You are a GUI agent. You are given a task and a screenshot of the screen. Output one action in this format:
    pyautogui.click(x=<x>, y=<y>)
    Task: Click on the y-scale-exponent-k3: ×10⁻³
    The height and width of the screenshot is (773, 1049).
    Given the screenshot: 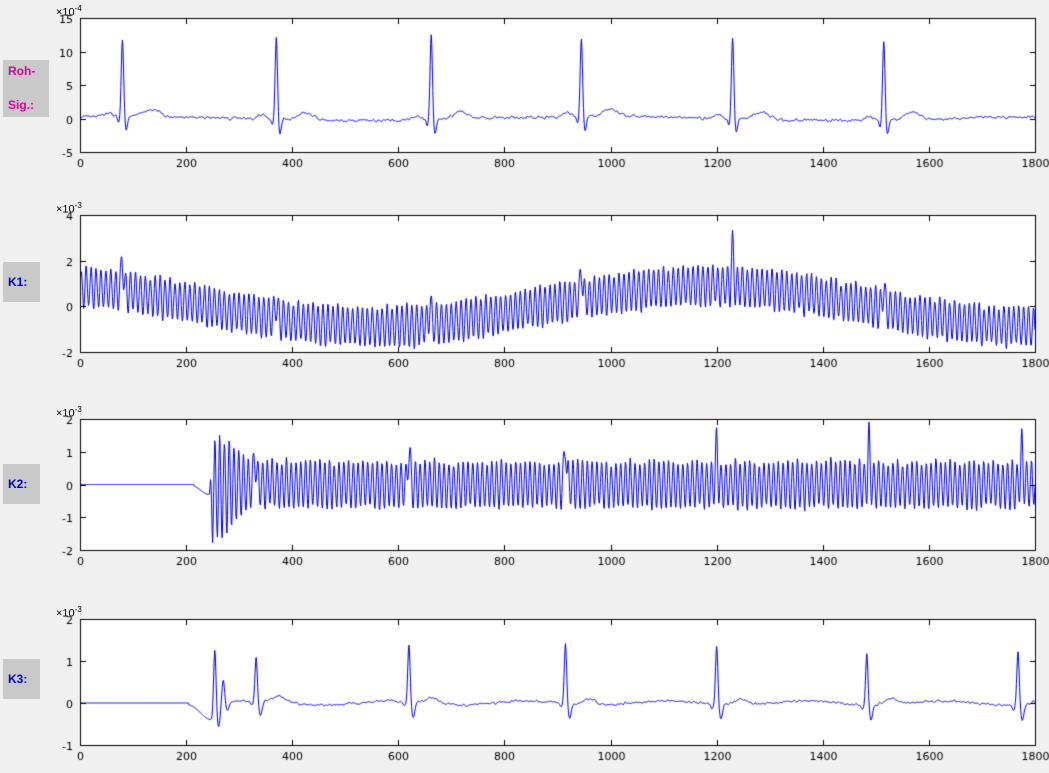 What is the action you would take?
    pyautogui.click(x=69, y=612)
    